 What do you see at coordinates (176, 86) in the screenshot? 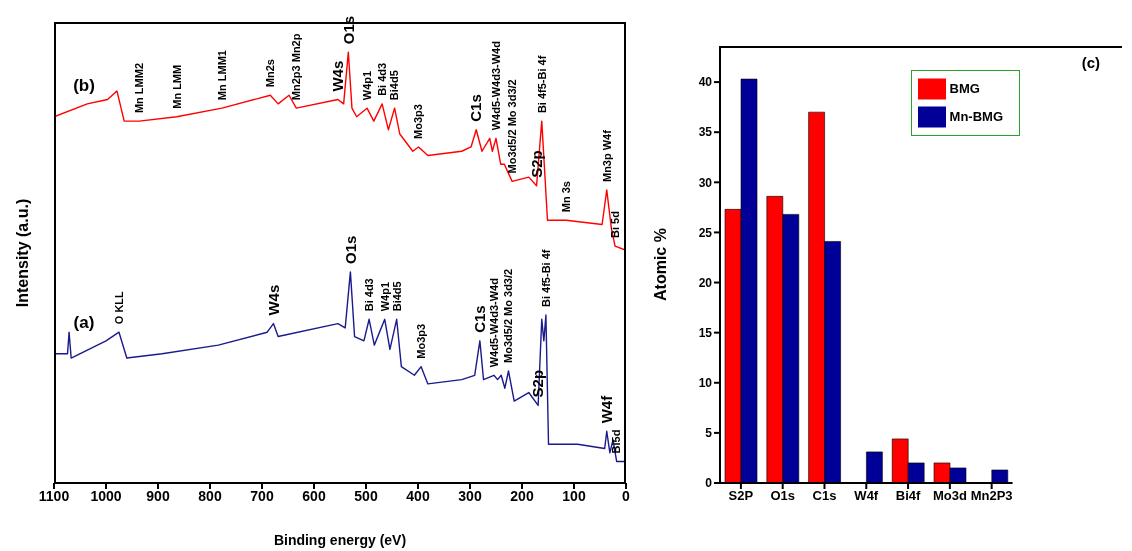
I see `annotation: Mn LMM` at bounding box center [176, 86].